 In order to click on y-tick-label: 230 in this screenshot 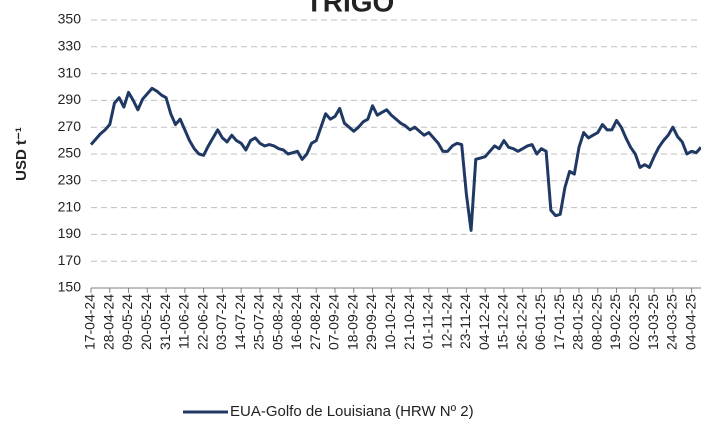, I will do `click(70, 180)`.